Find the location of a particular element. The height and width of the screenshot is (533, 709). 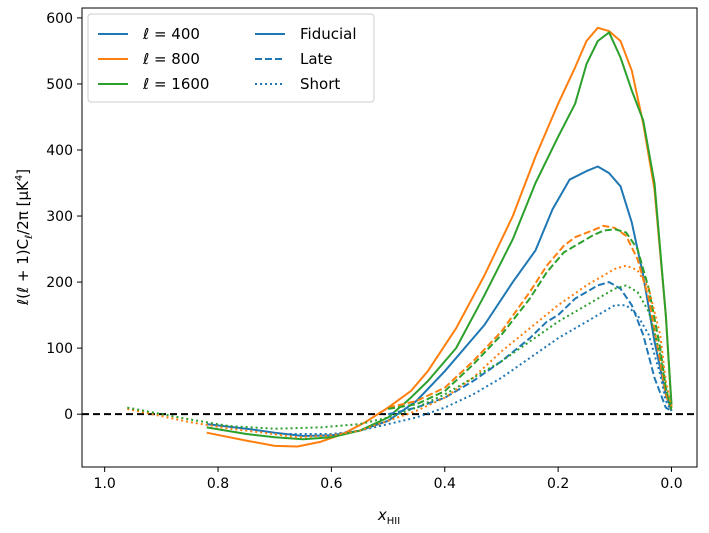

legend-label-l400: ℓ = 400 is located at coordinates (171, 34).